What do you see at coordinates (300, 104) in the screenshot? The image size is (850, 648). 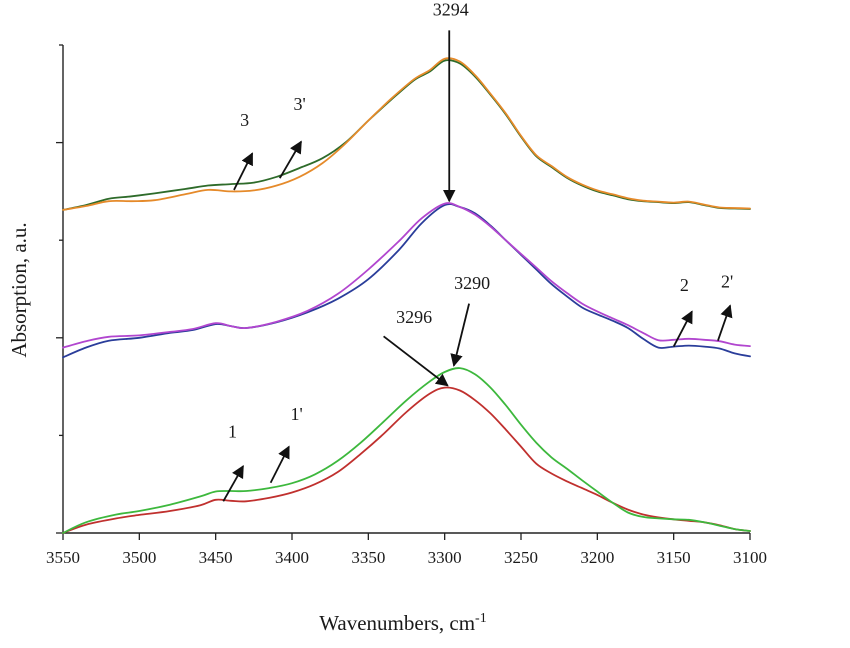 I see `annotation-label-3-prime: 3'` at bounding box center [300, 104].